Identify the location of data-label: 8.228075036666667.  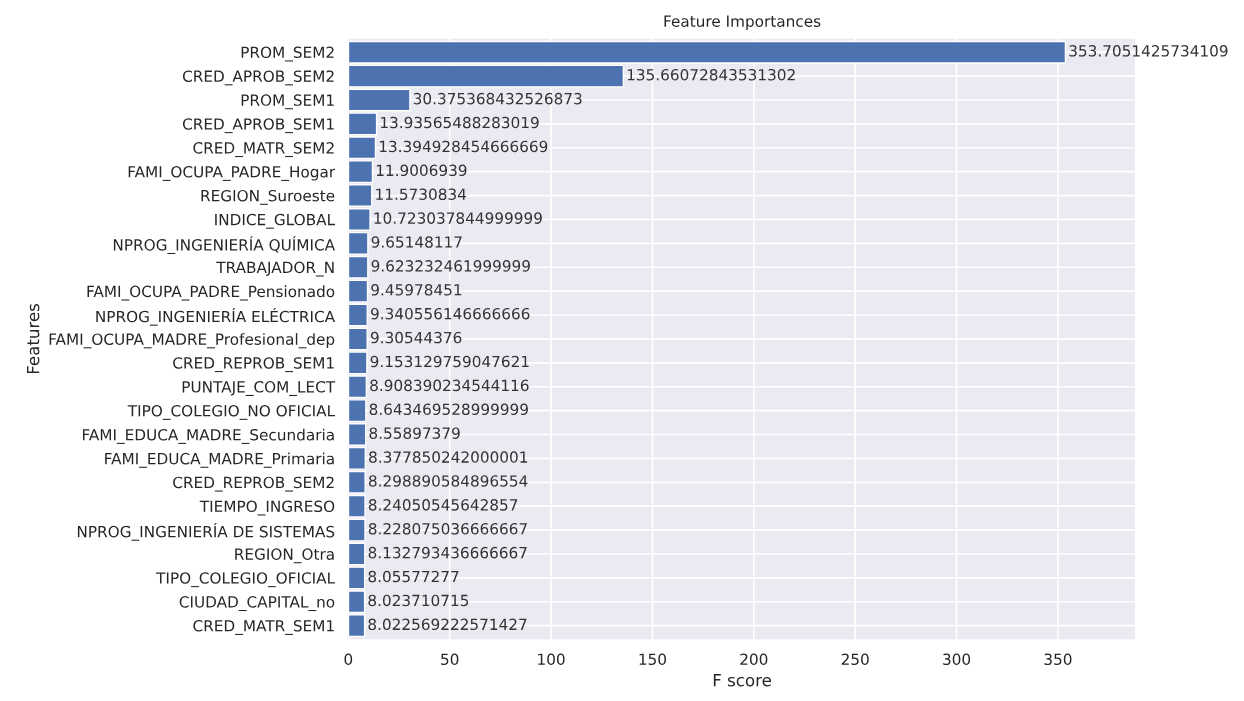
(447, 528).